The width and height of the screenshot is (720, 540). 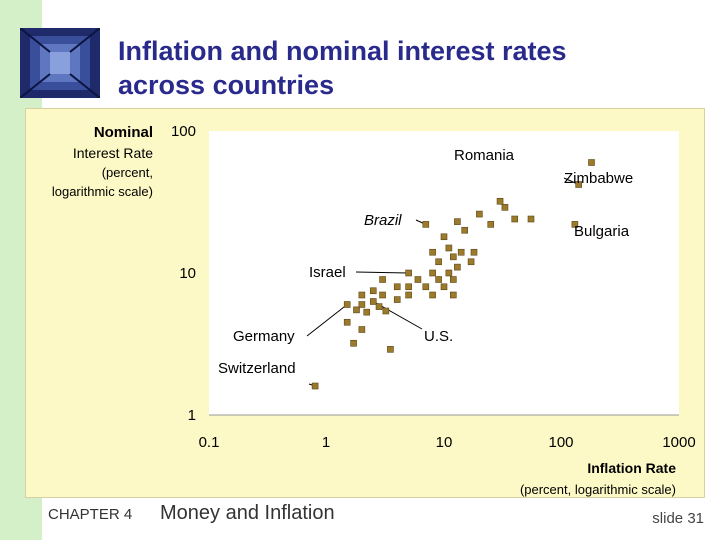 I want to click on y-axis-label-line3: (percent,, so click(x=127, y=172).